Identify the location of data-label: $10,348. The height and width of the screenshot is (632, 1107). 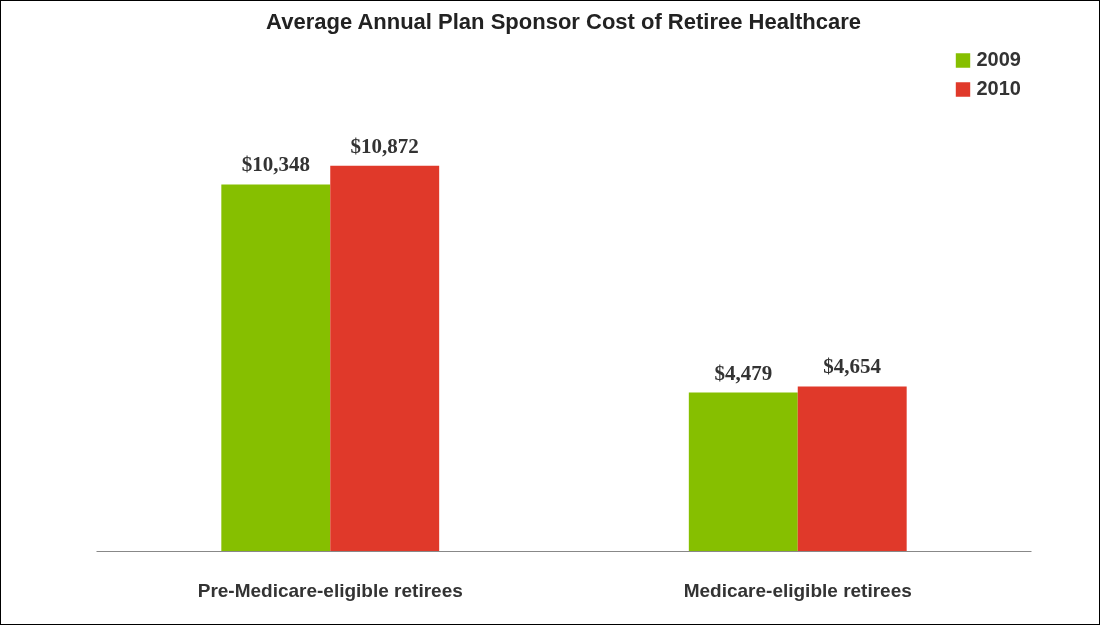
(275, 164).